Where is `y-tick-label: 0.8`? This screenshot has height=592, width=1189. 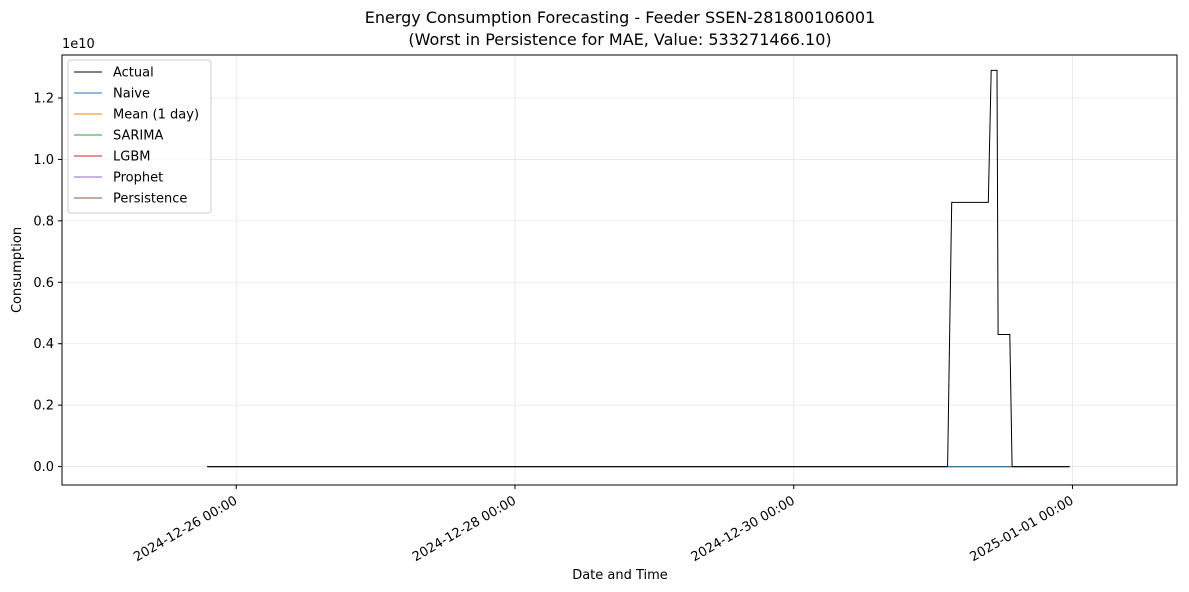
y-tick-label: 0.8 is located at coordinates (43, 221).